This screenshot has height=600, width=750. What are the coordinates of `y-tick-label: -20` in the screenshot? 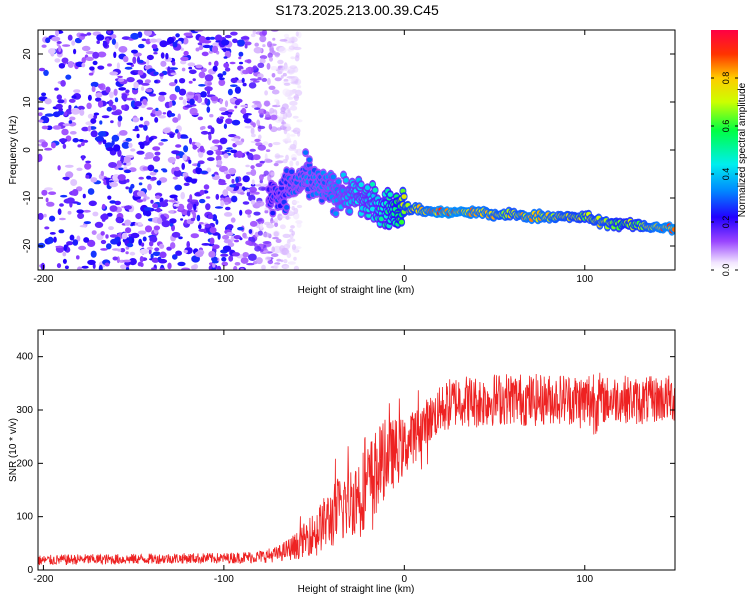 It's located at (27, 245).